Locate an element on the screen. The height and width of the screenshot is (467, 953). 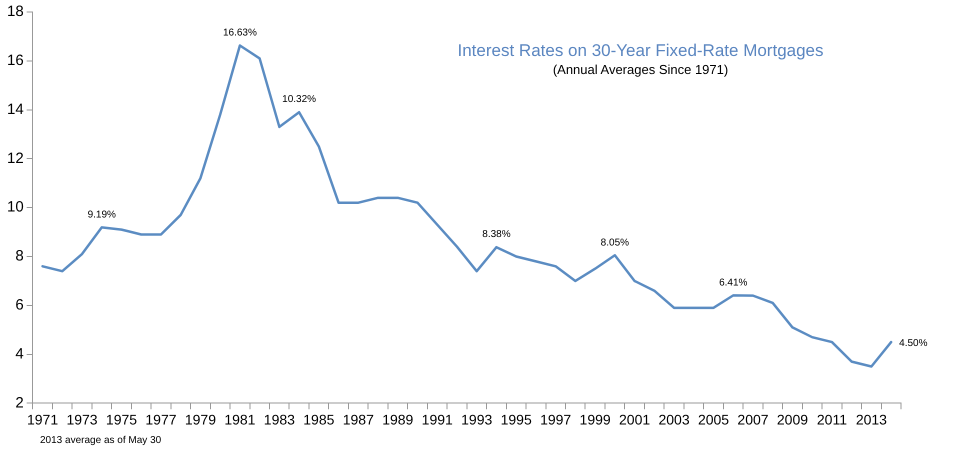
y-tick-label: 6 is located at coordinates (19, 305).